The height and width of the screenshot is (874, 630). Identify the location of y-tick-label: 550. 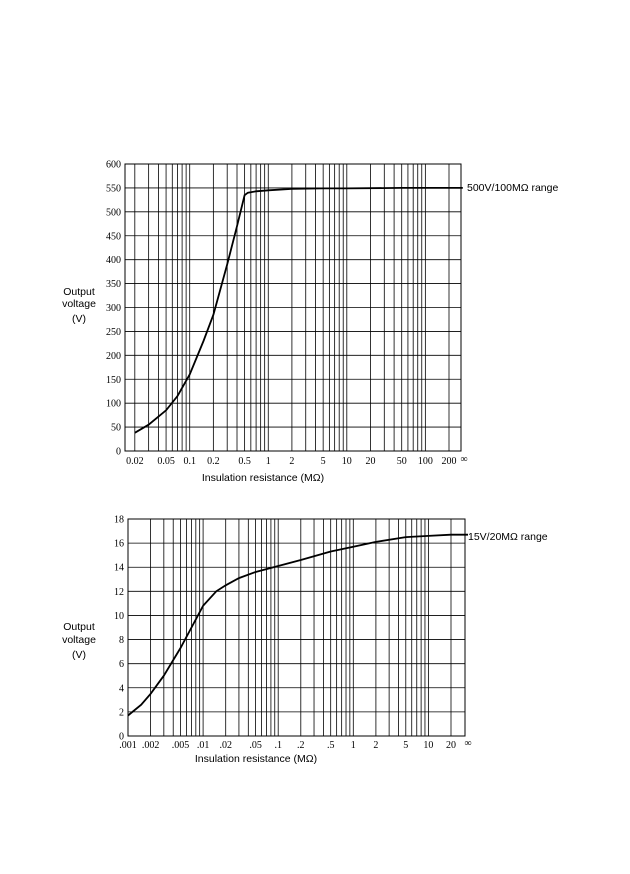
(113, 188).